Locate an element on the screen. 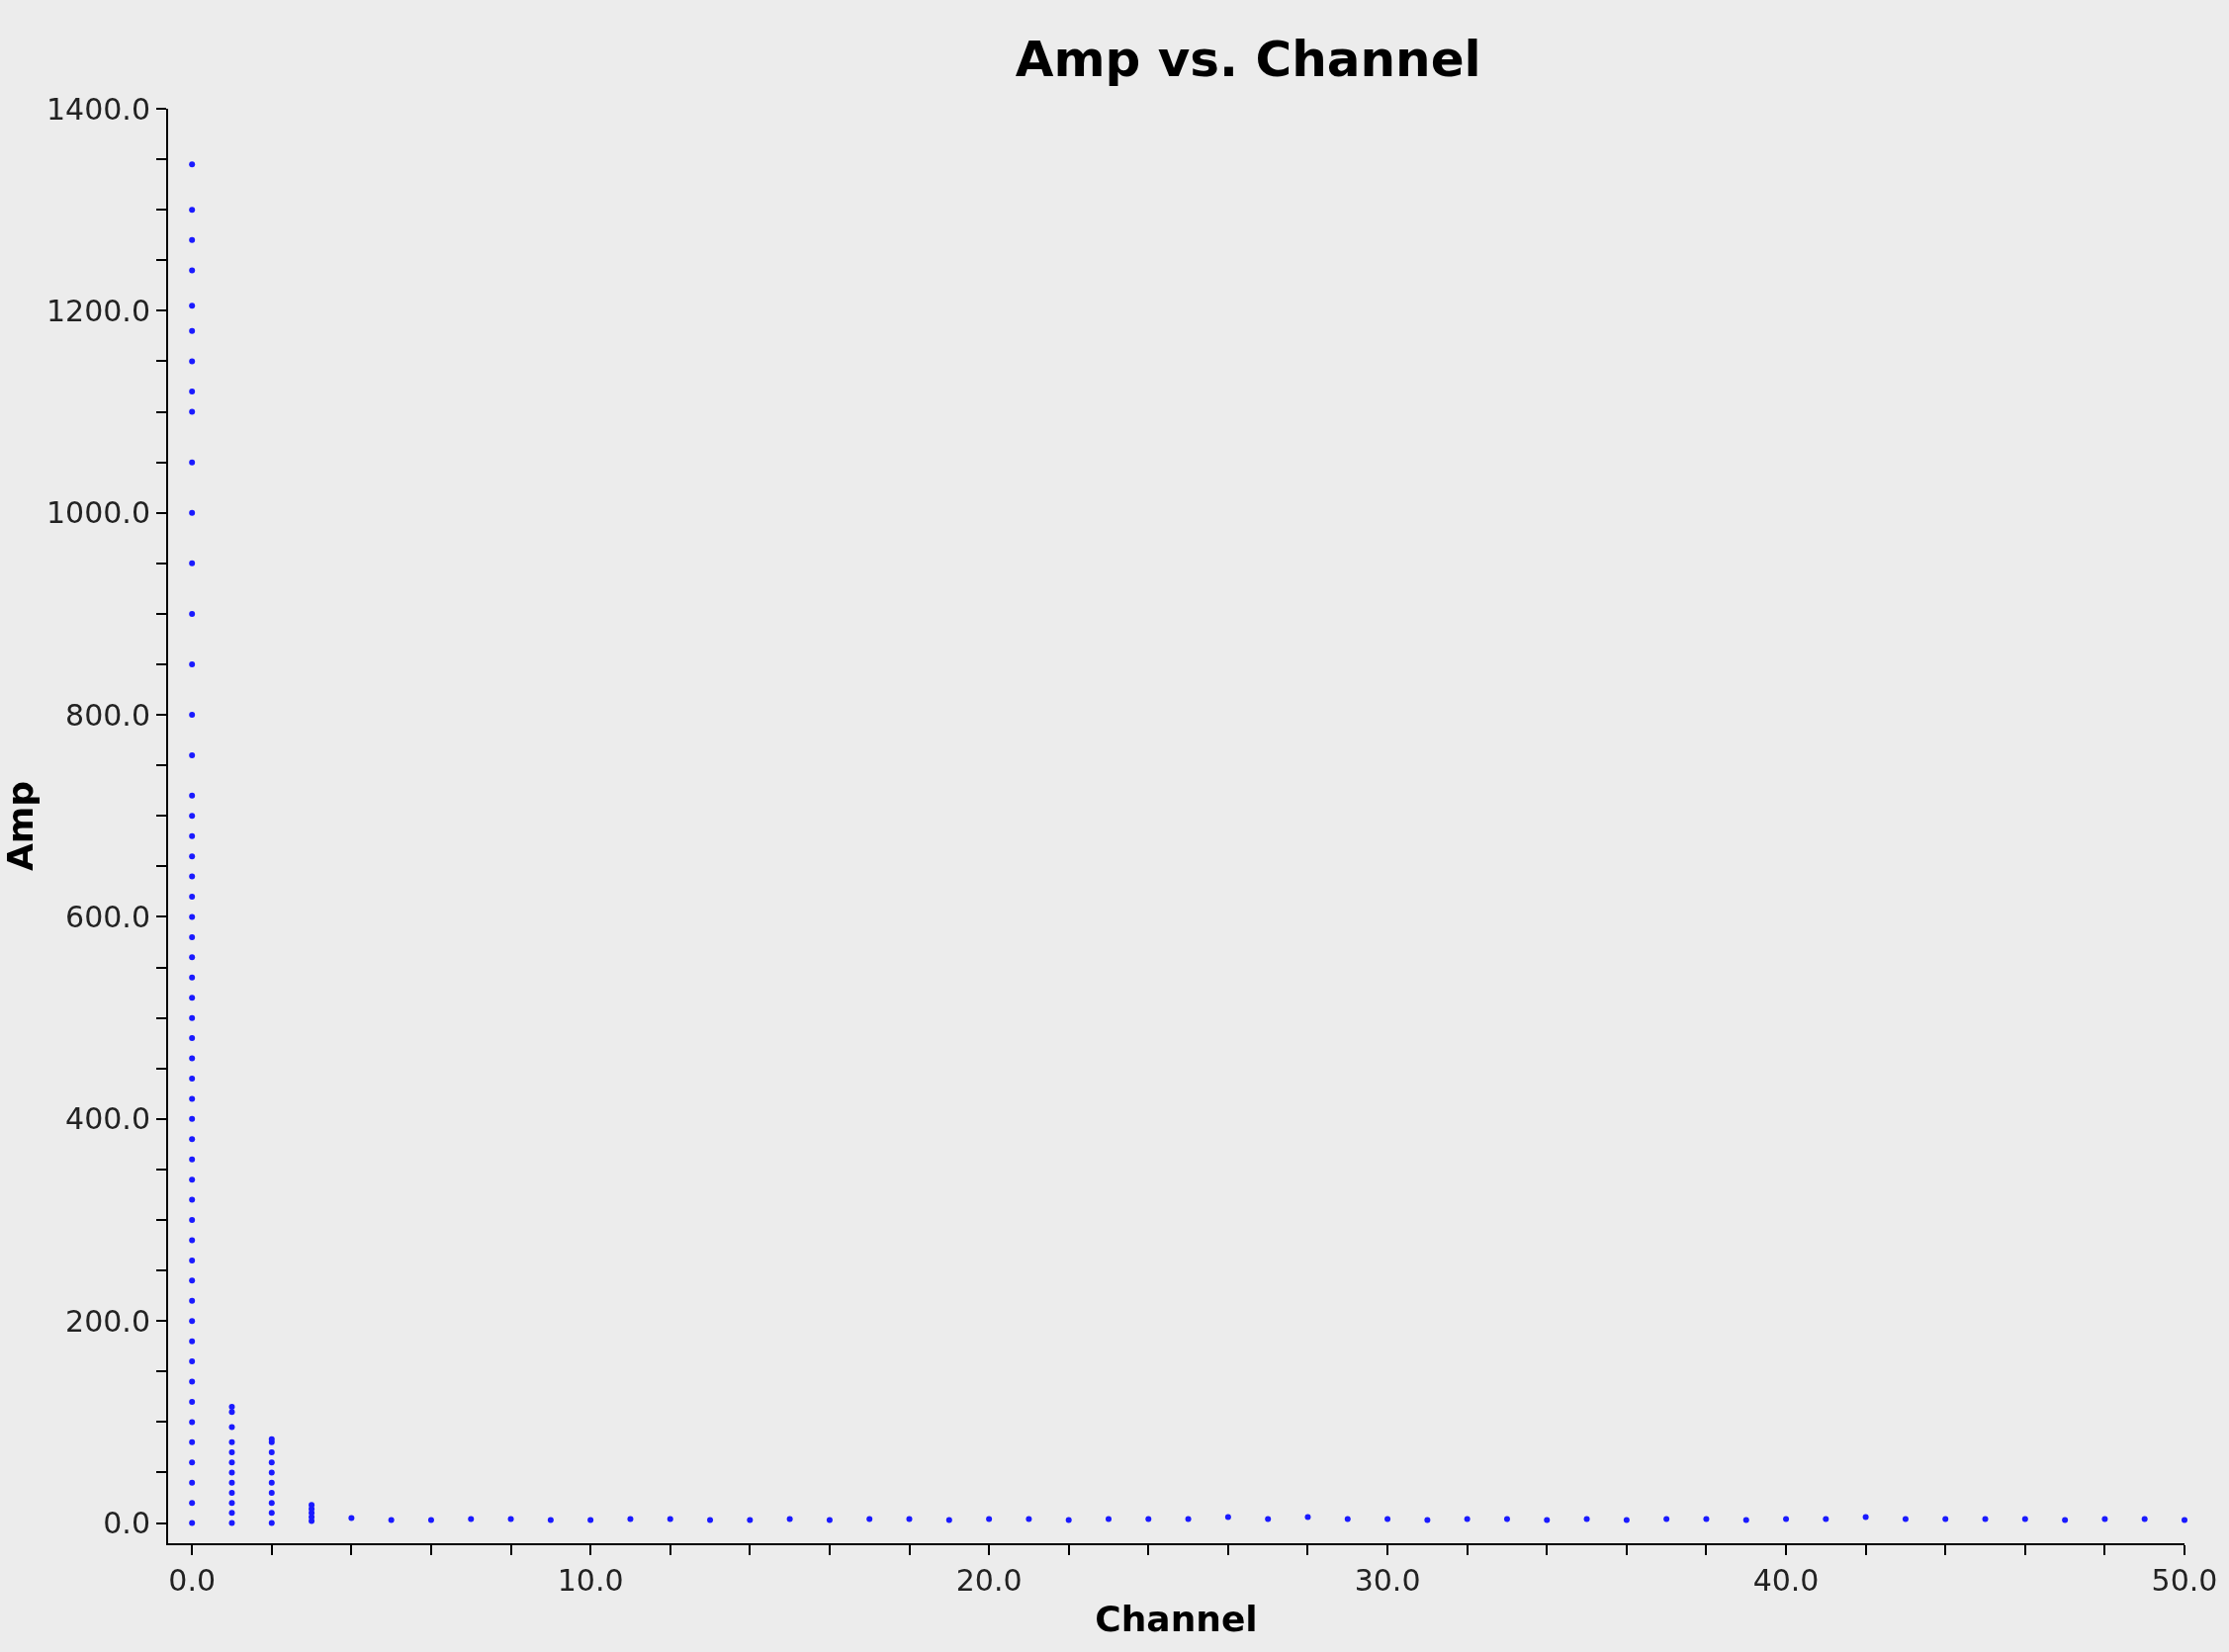 The image size is (2229, 1652). x-tick-label: 30.0 is located at coordinates (1388, 1581).